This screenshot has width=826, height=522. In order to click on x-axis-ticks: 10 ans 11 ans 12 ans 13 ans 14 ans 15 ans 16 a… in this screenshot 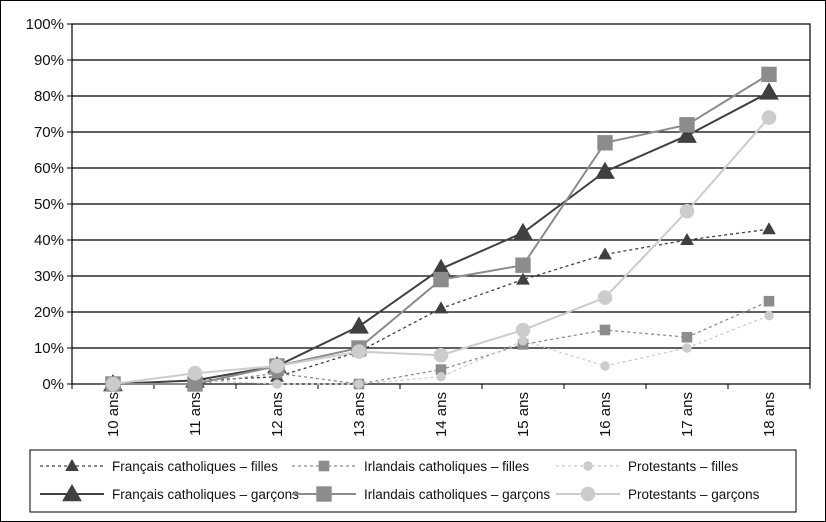, I will do `click(441, 410)`.